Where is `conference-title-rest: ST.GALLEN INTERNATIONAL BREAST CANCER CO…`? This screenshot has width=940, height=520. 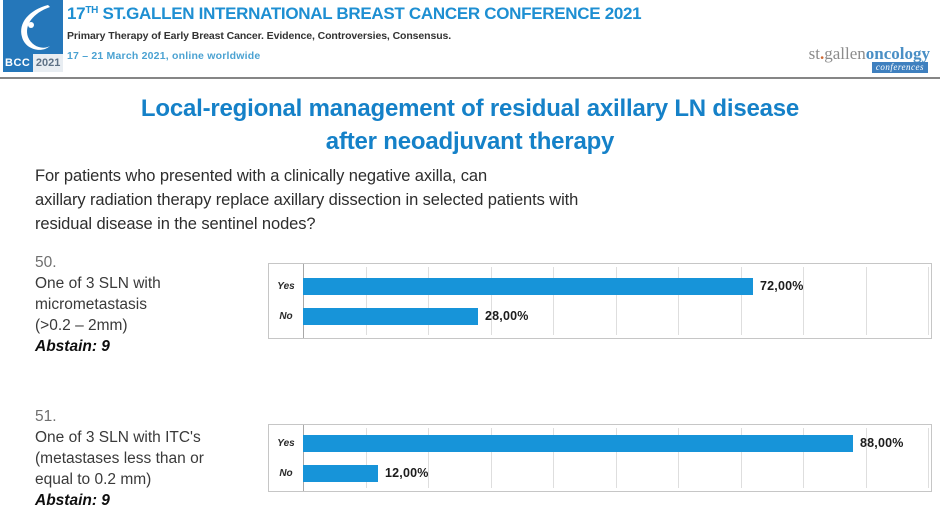 conference-title-rest: ST.GALLEN INTERNATIONAL BREAST CANCER CO… is located at coordinates (370, 13).